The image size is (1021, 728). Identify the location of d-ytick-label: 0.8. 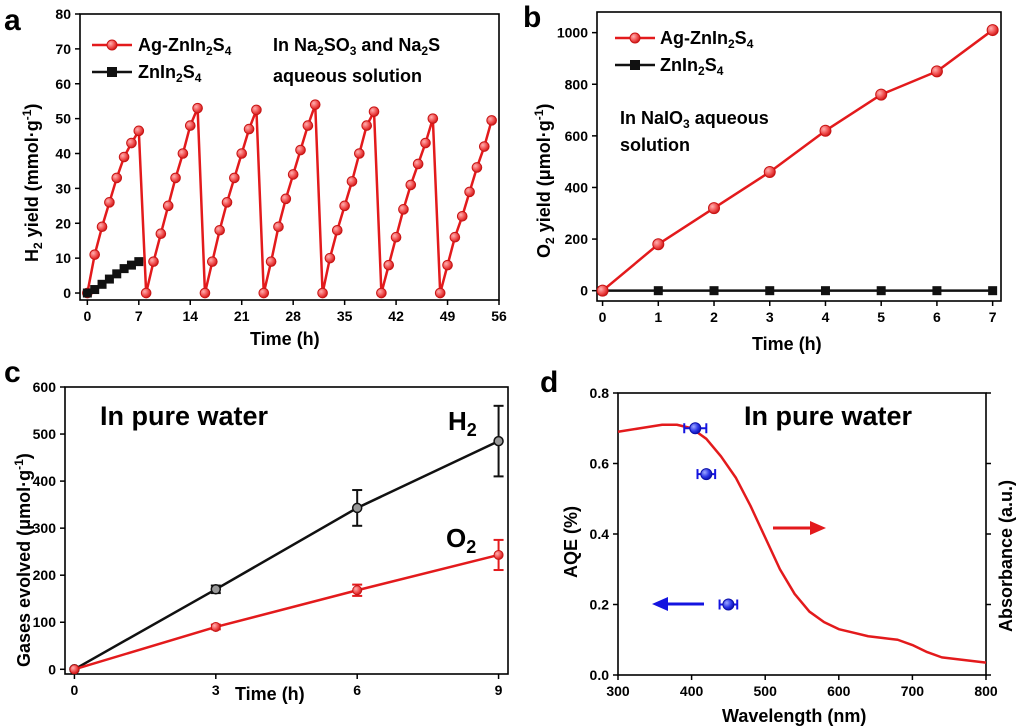
(600, 393).